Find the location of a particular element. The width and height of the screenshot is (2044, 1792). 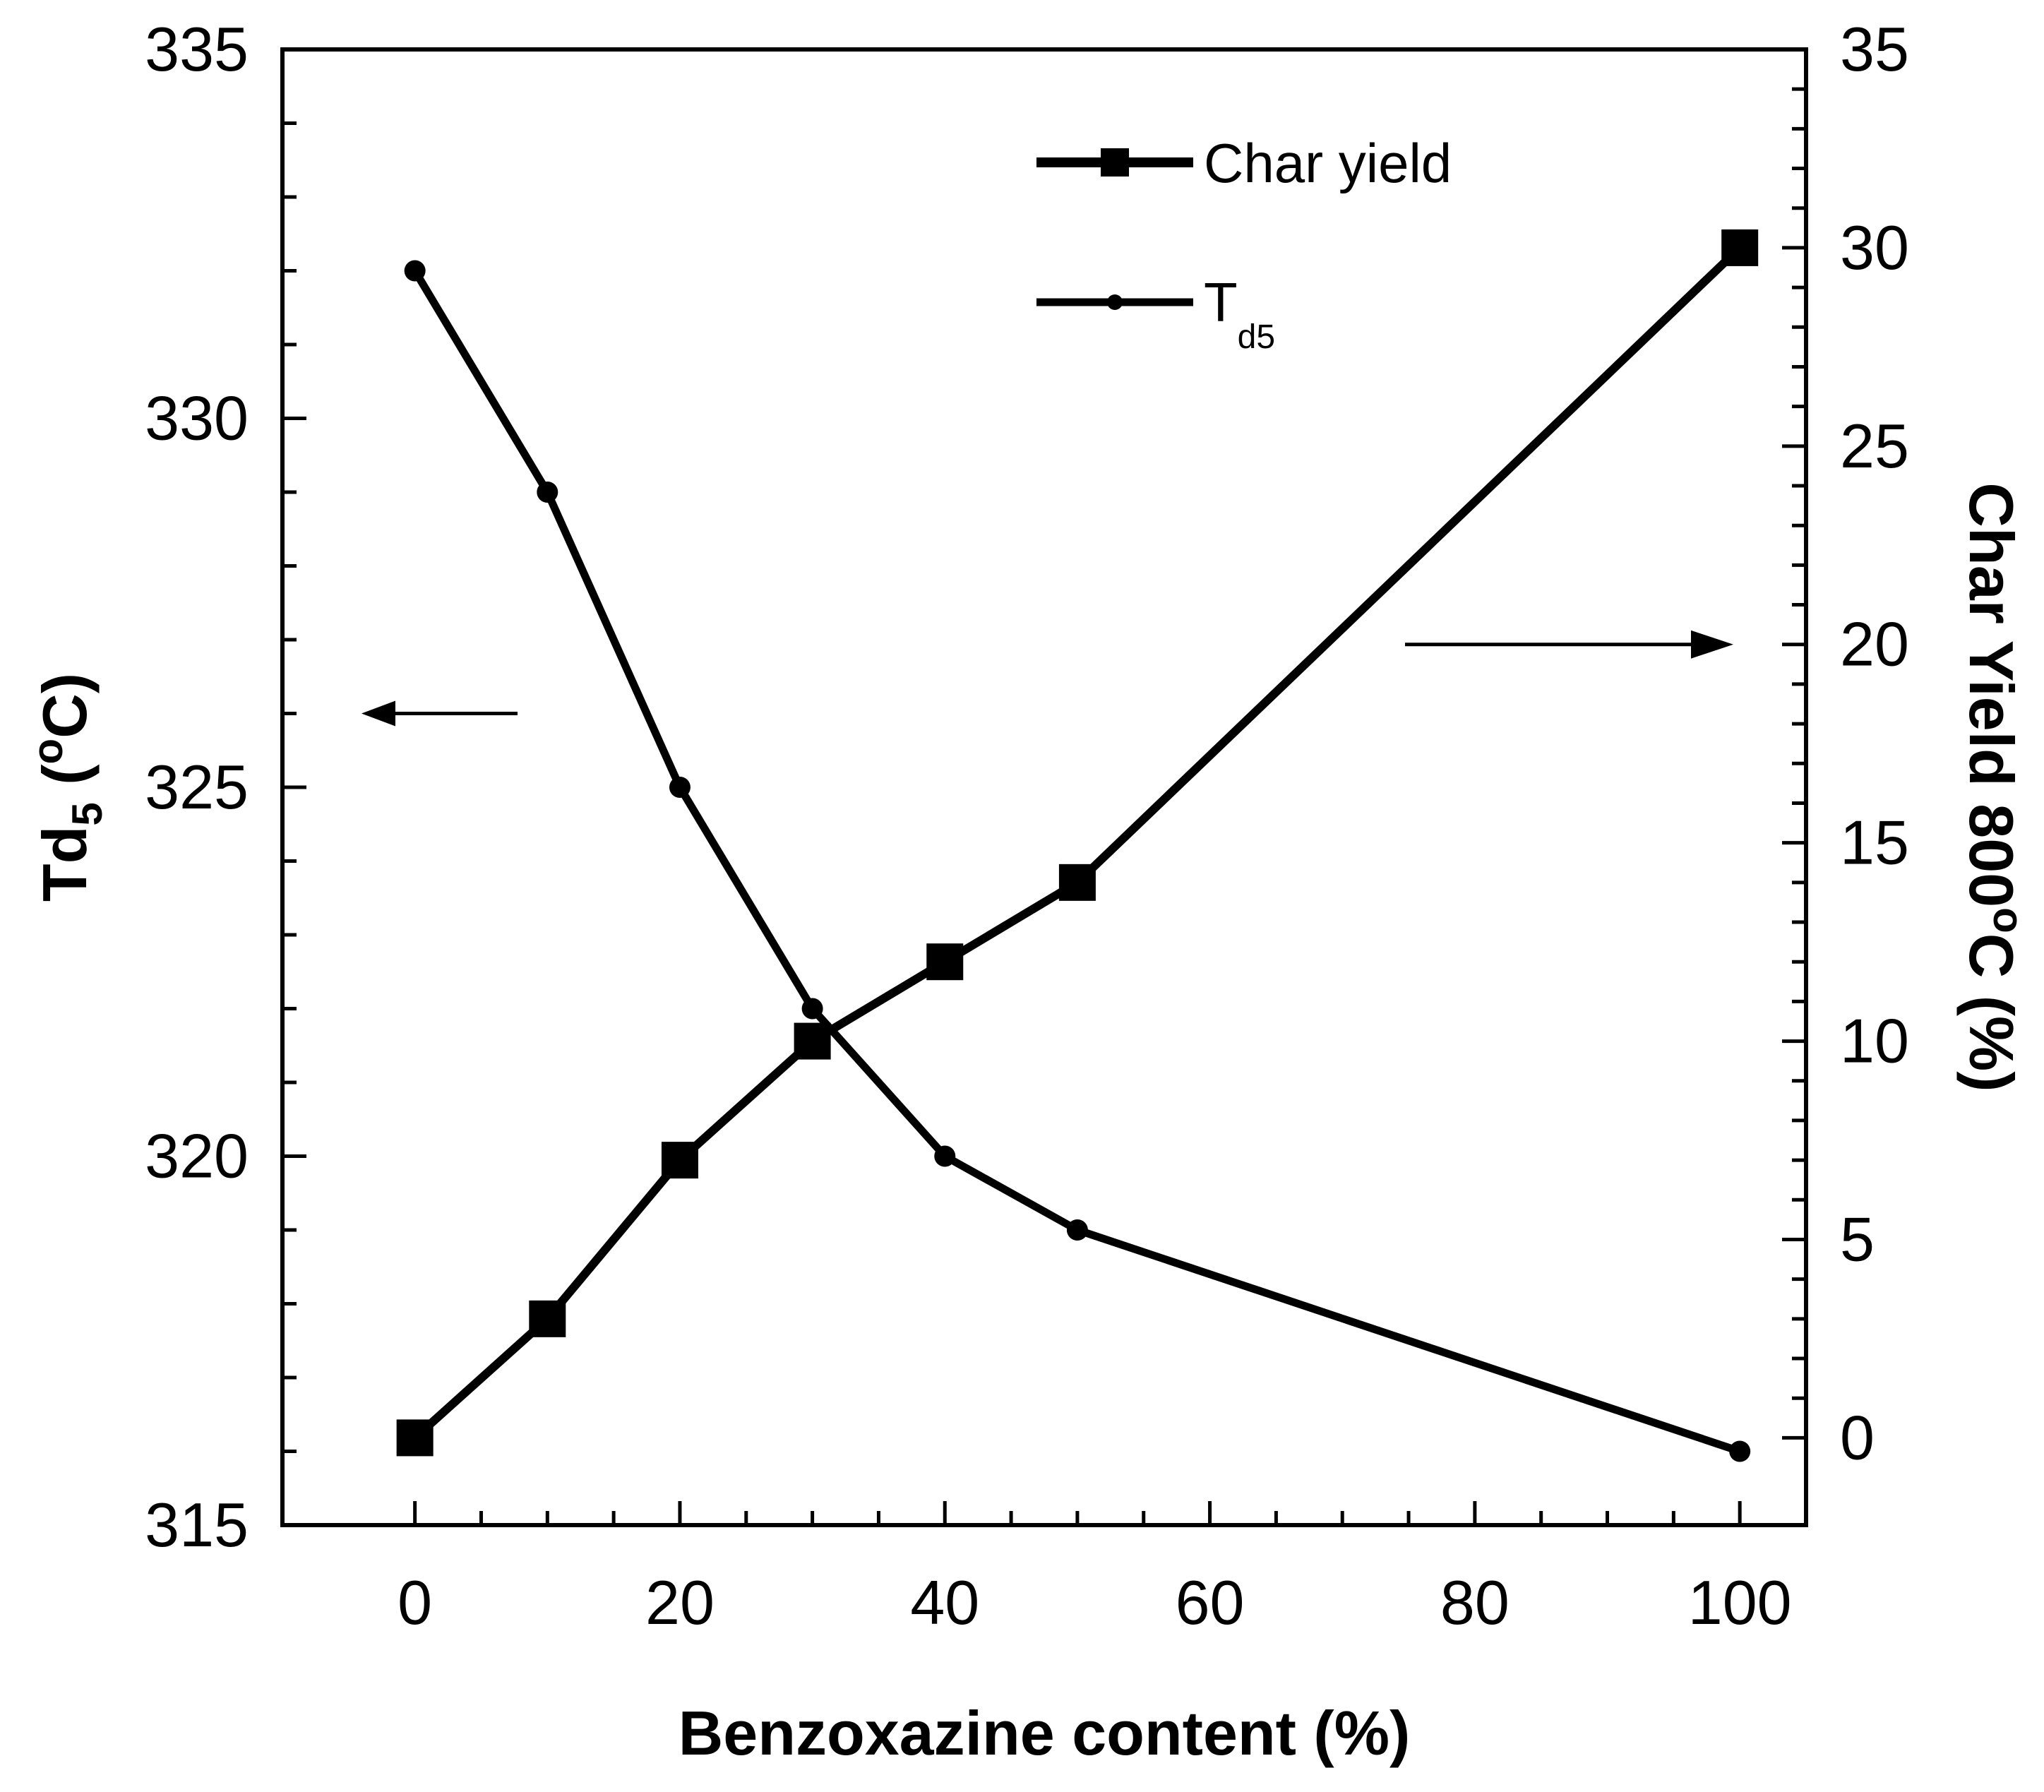

legend: Char yield Td5 is located at coordinates (1244, 244).